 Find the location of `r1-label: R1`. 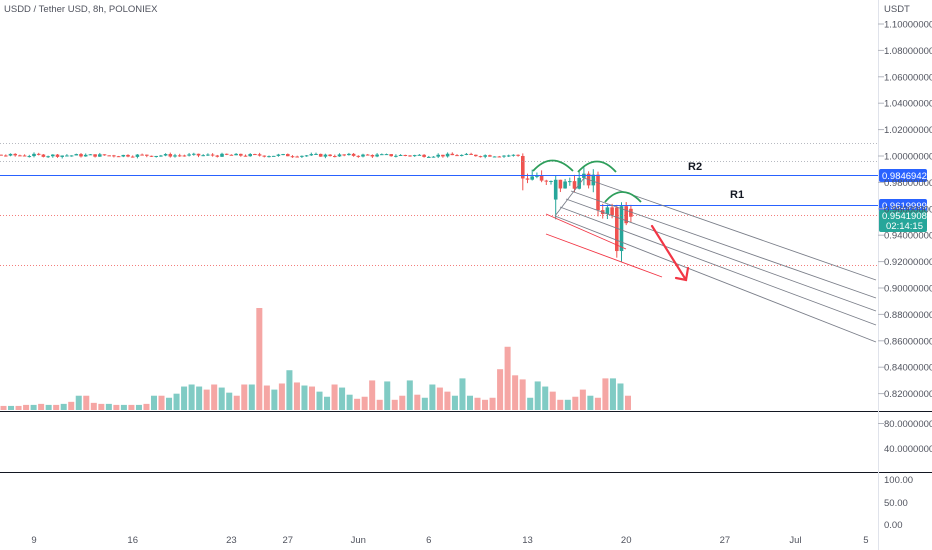

r1-label: R1 is located at coordinates (737, 195).